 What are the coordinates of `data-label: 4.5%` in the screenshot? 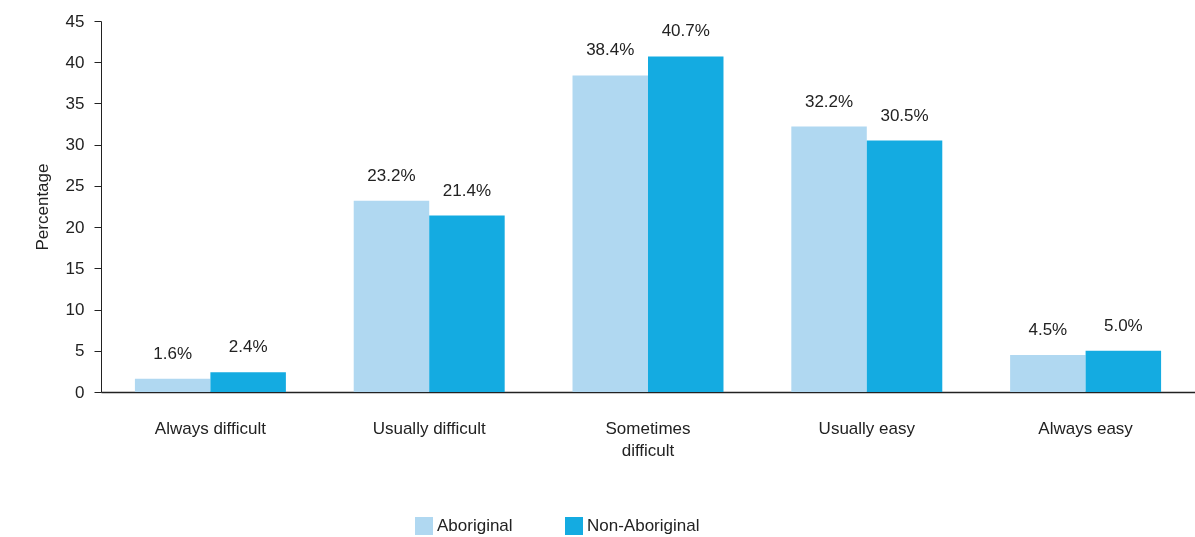 It's located at (1048, 329).